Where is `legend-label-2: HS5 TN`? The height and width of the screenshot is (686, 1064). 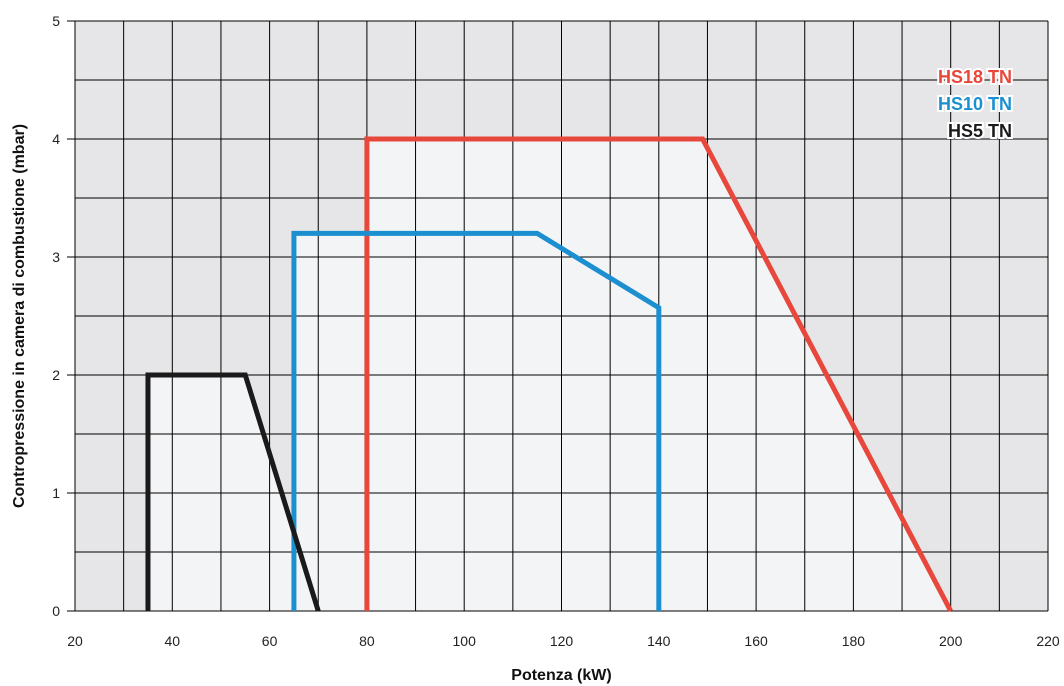 legend-label-2: HS5 TN is located at coordinates (980, 131).